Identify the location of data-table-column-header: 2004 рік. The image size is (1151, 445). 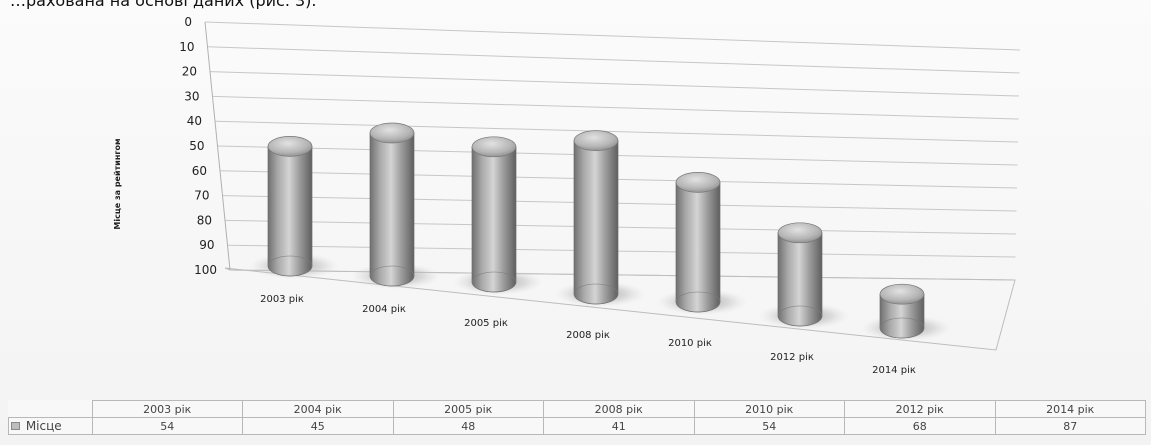
(318, 409).